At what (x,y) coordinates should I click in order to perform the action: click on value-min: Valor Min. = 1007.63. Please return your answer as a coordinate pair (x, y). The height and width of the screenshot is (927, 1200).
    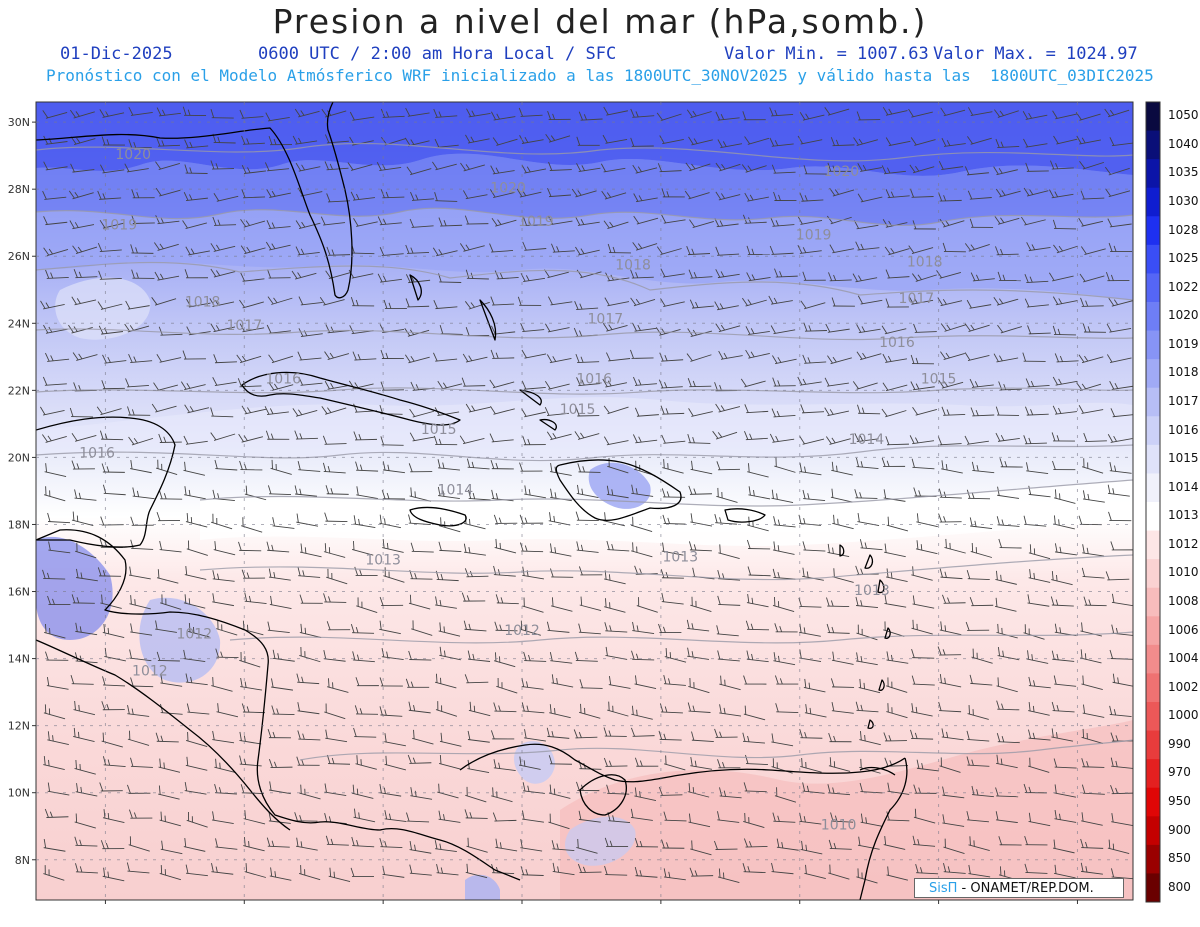
    Looking at the image, I should click on (826, 54).